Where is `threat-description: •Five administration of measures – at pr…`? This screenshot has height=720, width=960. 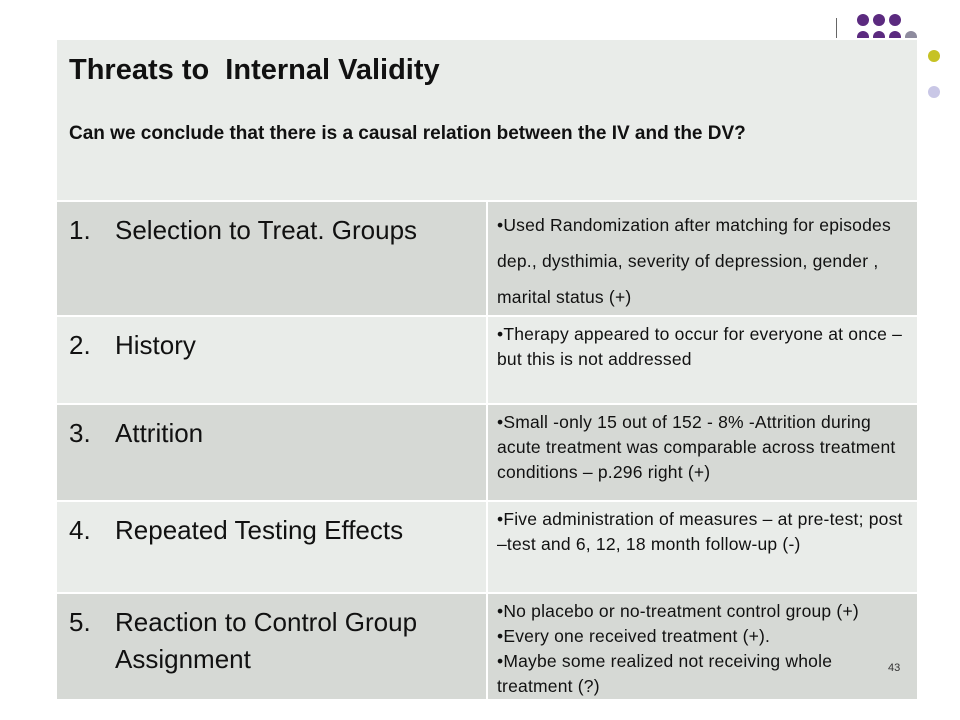 threat-description: •Five administration of measures – at pr… is located at coordinates (700, 531).